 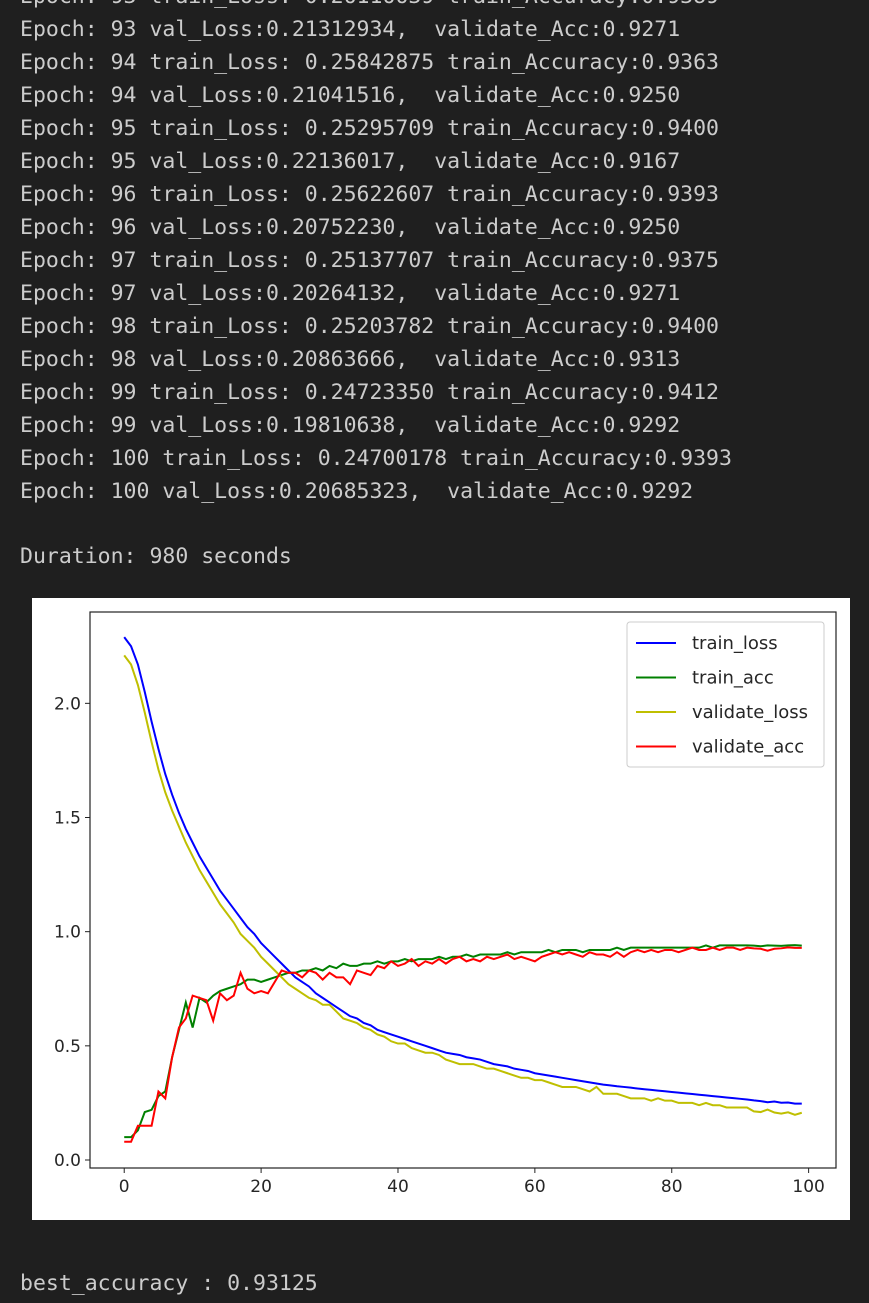 I want to click on y-tick-label: 1.5, so click(x=67, y=819).